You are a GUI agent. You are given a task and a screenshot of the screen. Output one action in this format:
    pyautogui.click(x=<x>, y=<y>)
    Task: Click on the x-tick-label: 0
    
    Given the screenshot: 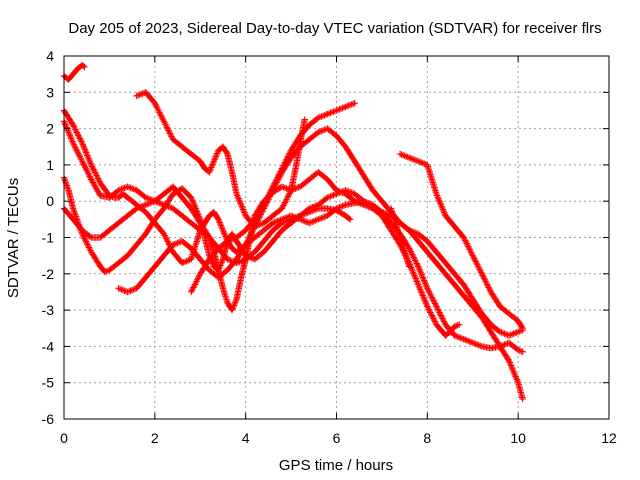 What is the action you would take?
    pyautogui.click(x=64, y=438)
    